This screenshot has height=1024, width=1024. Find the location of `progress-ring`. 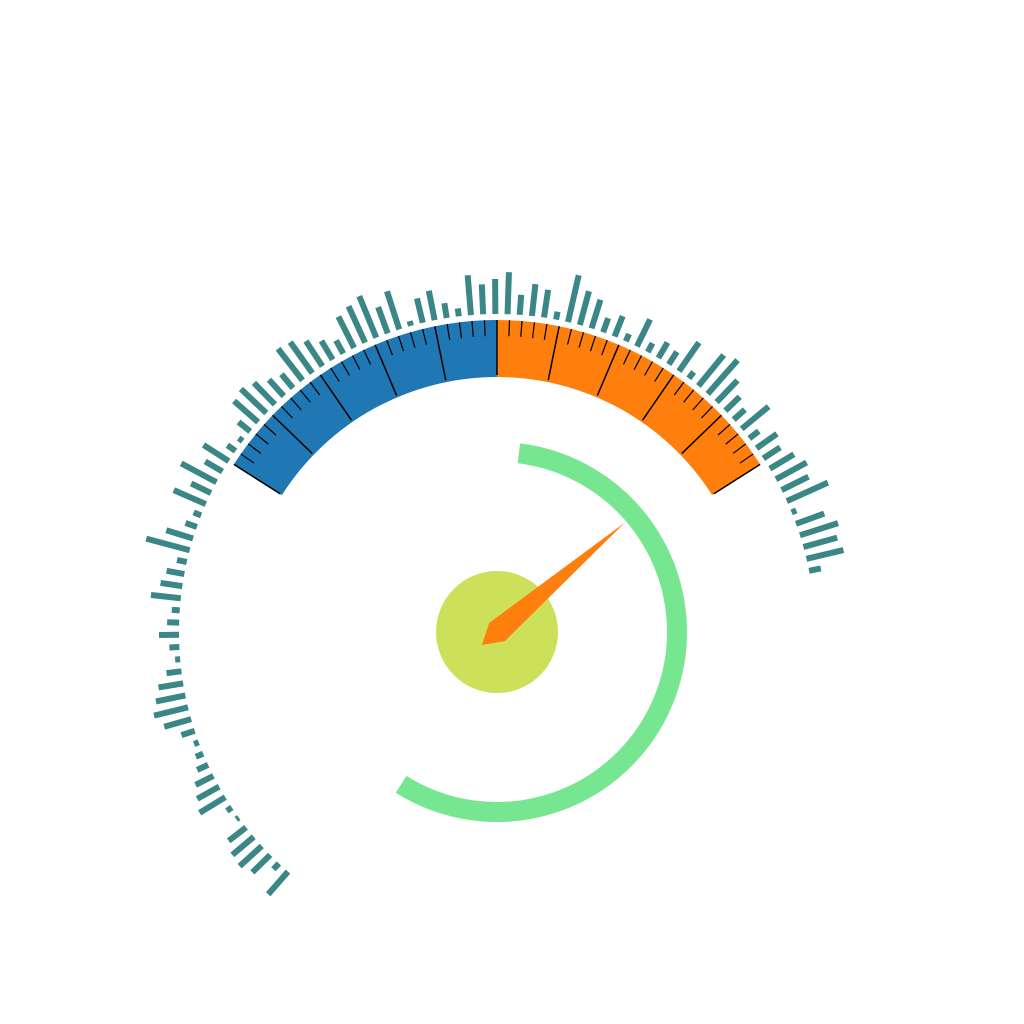

progress-ring is located at coordinates (541, 632).